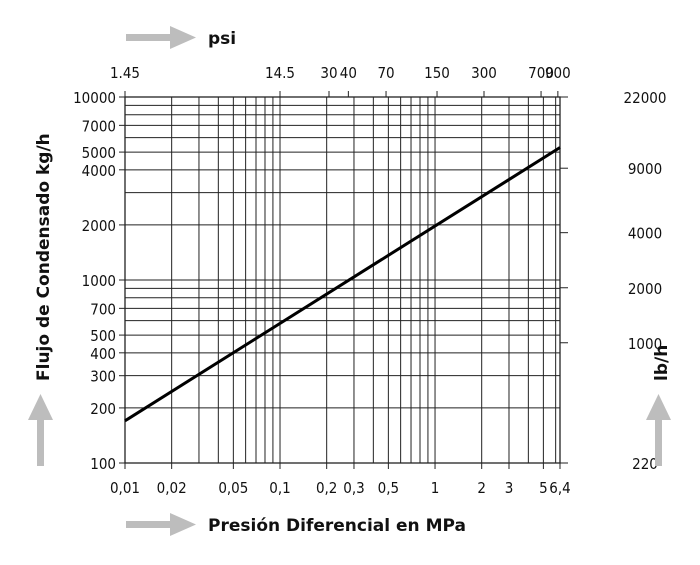 This screenshot has width=700, height=565. I want to click on y-tick-label-7: 2000, so click(99, 226).